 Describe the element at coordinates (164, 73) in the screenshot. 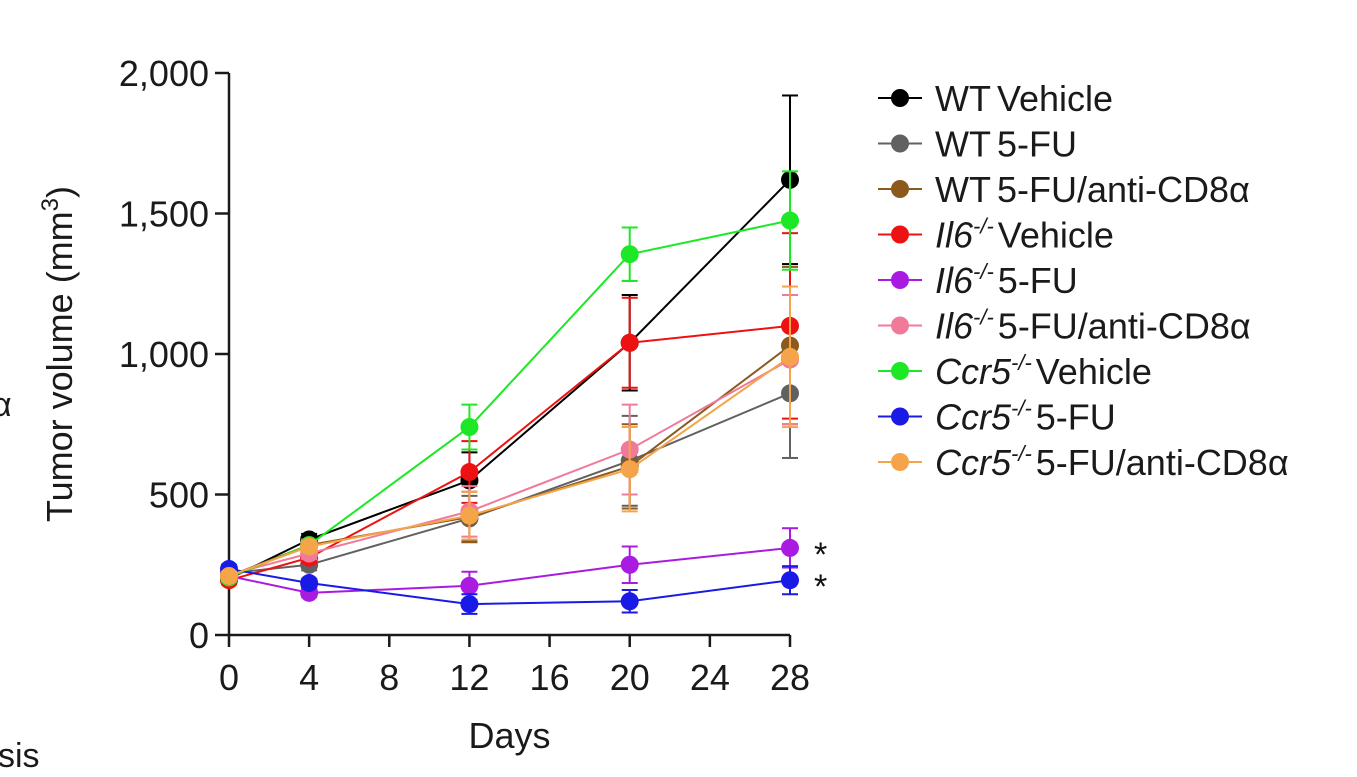

I see `y-tick-label: 2,000` at that location.